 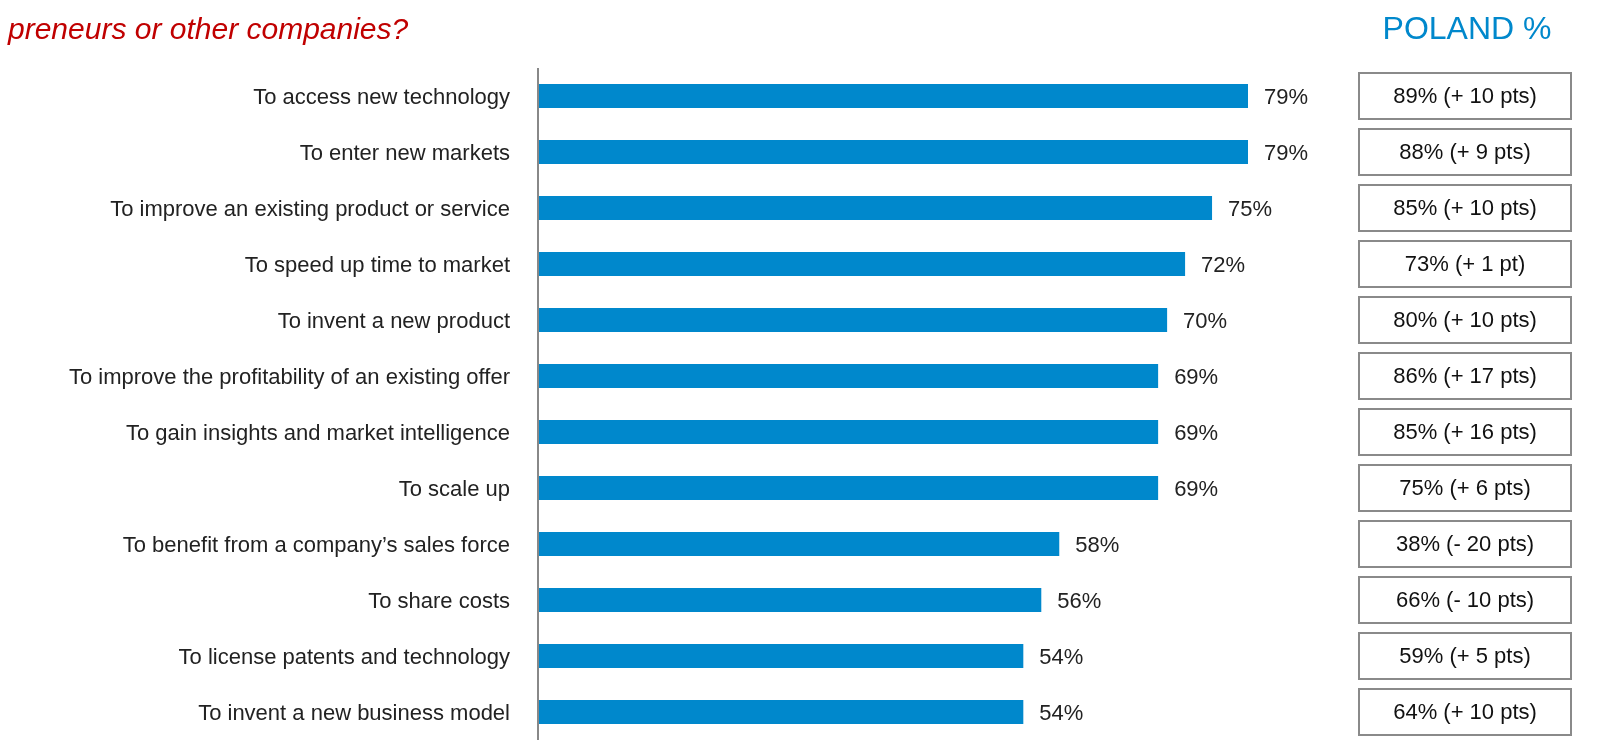 What do you see at coordinates (1079, 600) in the screenshot?
I see `data-label: 56%` at bounding box center [1079, 600].